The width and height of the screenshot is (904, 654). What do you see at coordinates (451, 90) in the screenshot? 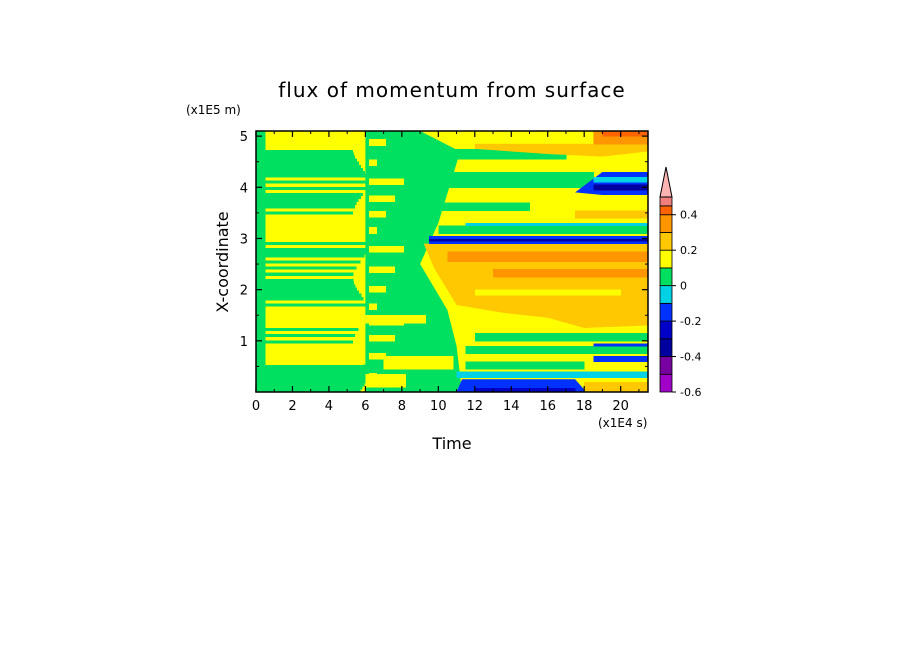
I see `chart-title: flux of momentum from surface` at bounding box center [451, 90].